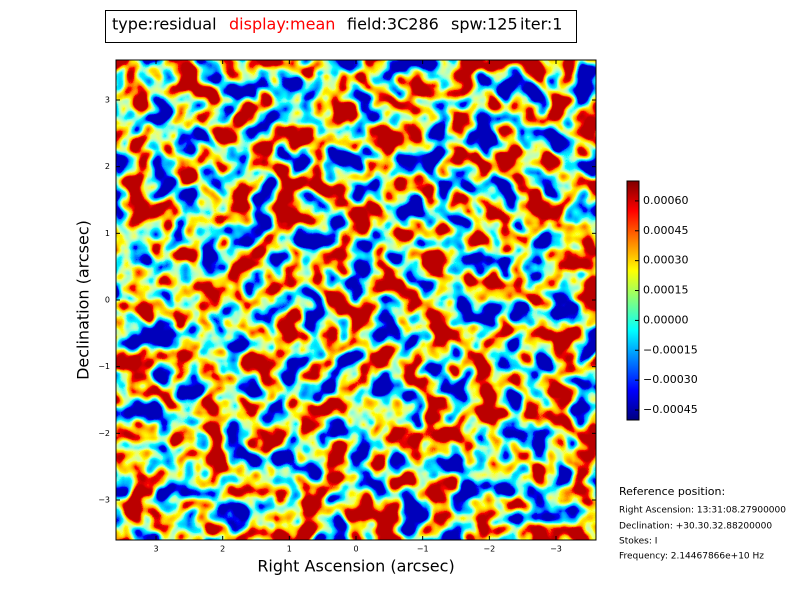  What do you see at coordinates (489, 549) in the screenshot?
I see `x-tick-label: −2` at bounding box center [489, 549].